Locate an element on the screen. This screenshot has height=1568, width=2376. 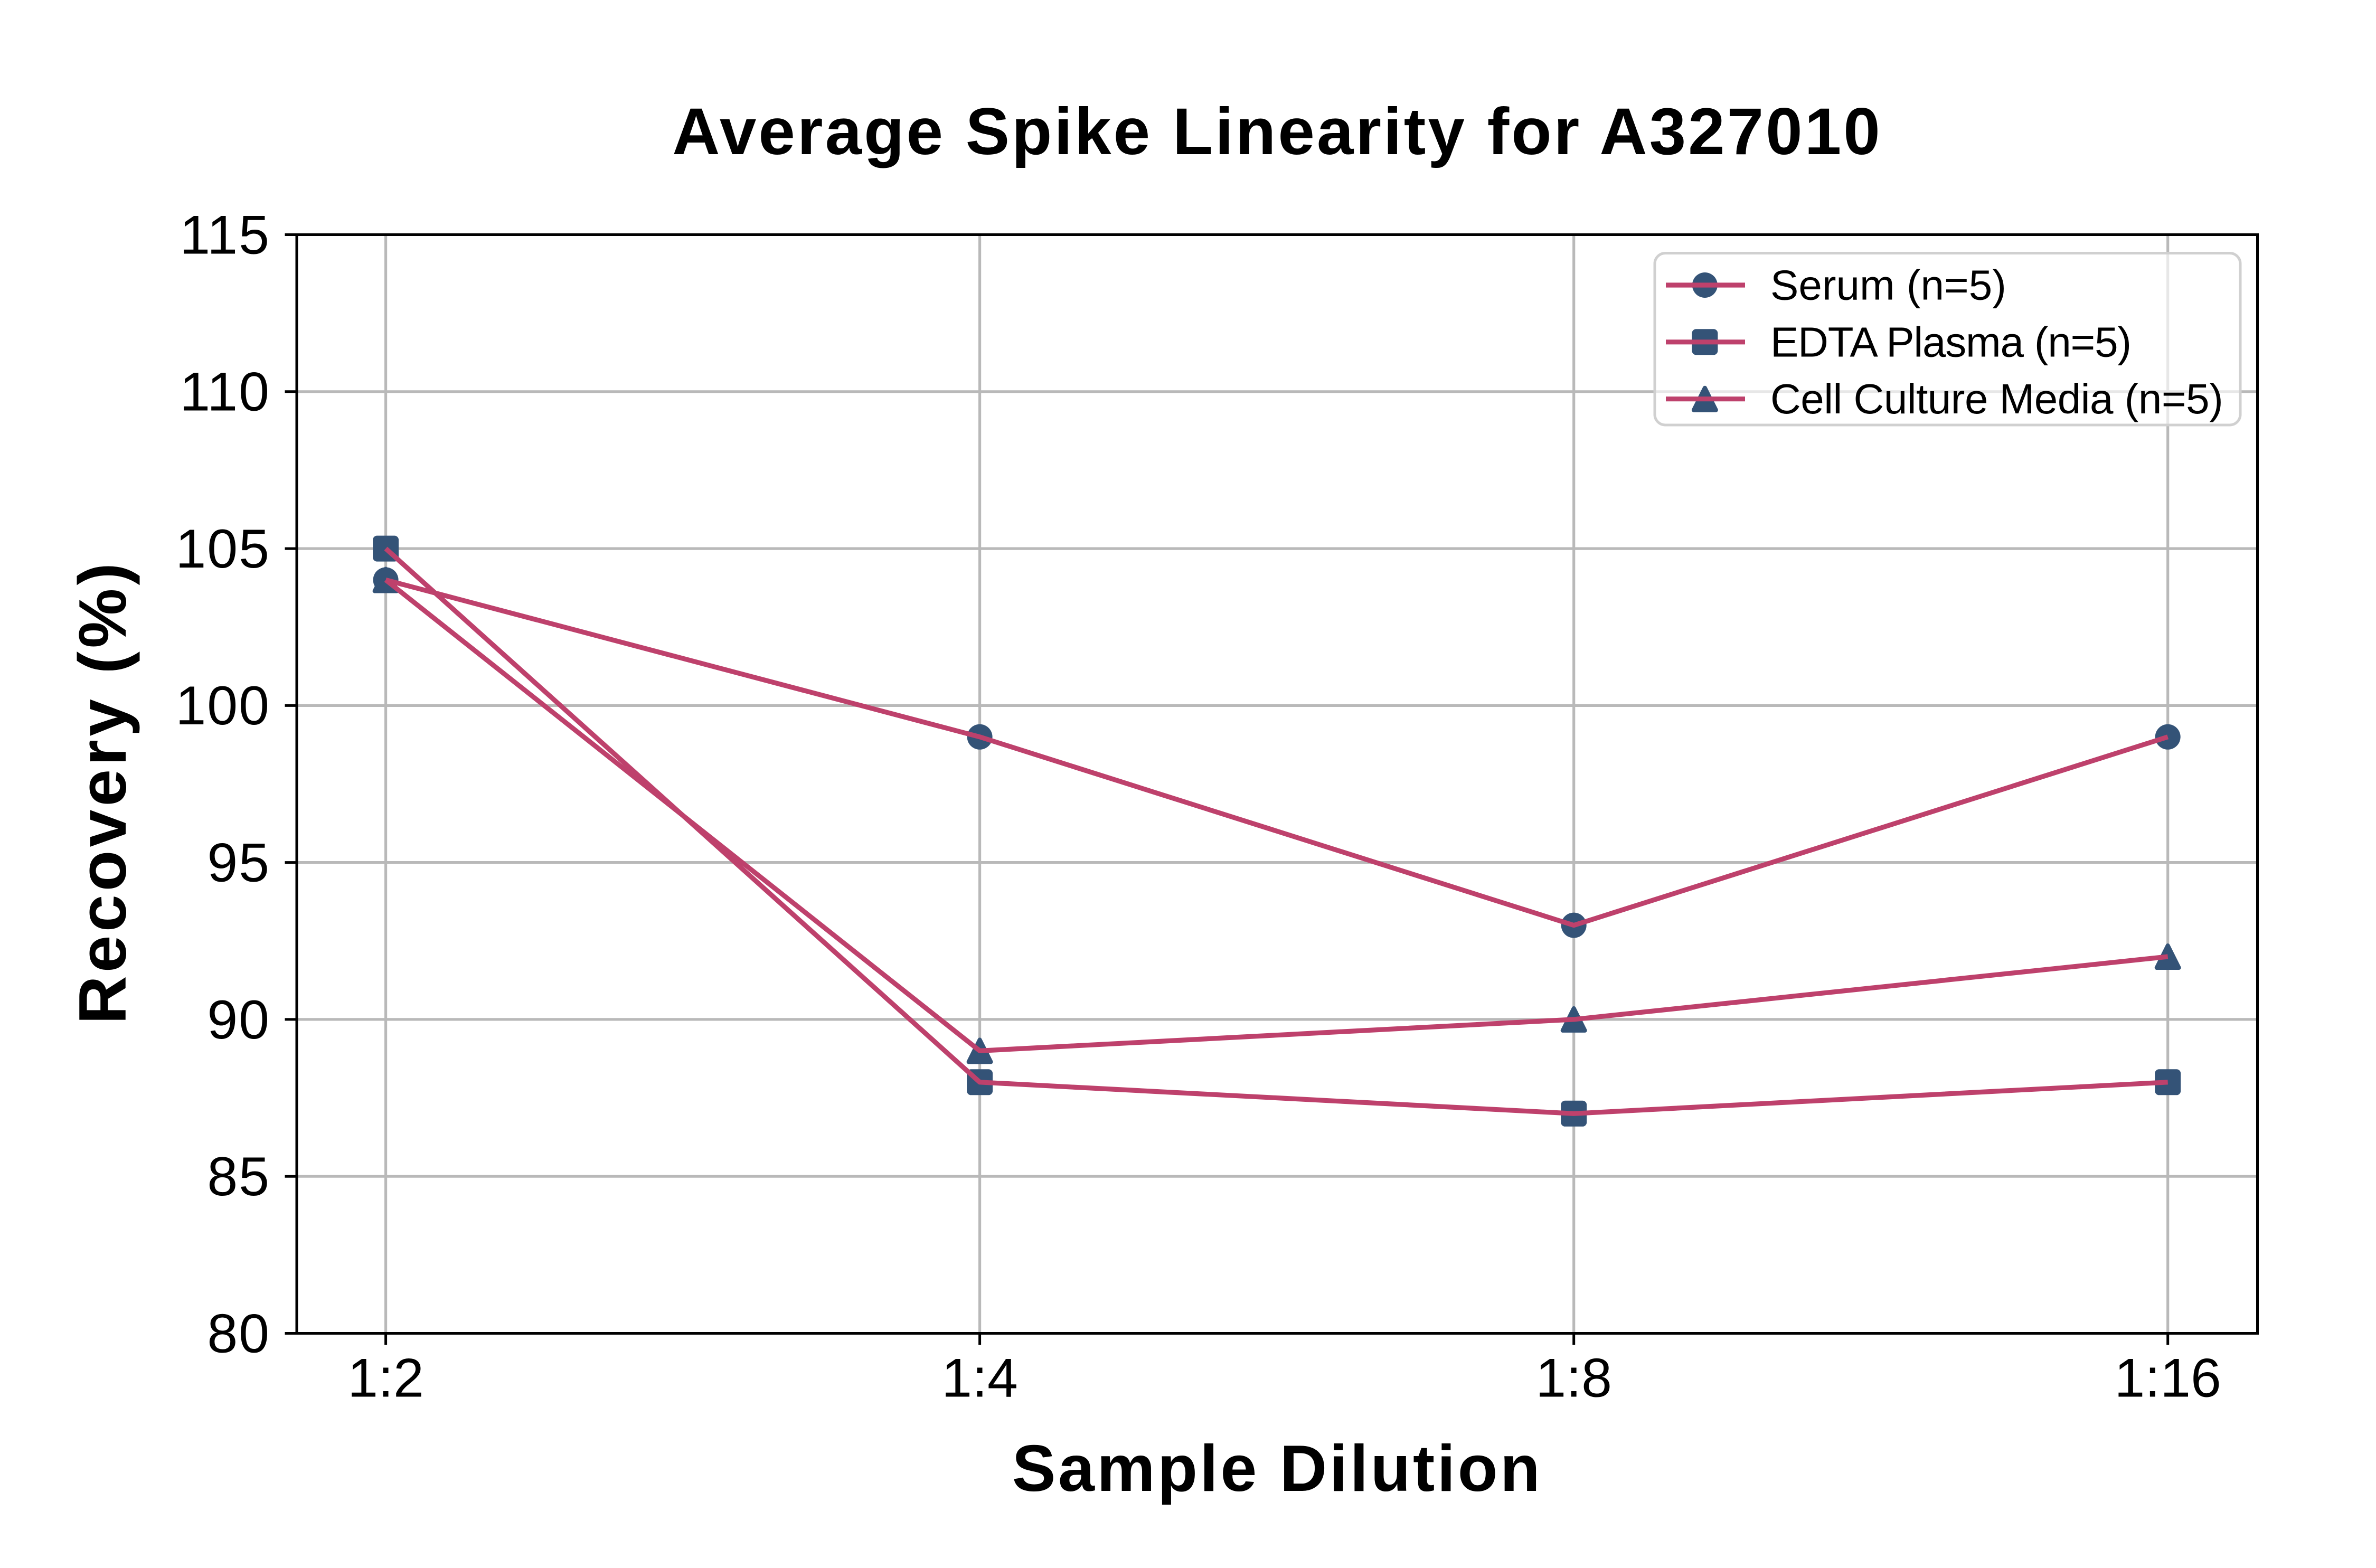
svg-text: Sample Dilution is located at coordinates (1277, 1468).